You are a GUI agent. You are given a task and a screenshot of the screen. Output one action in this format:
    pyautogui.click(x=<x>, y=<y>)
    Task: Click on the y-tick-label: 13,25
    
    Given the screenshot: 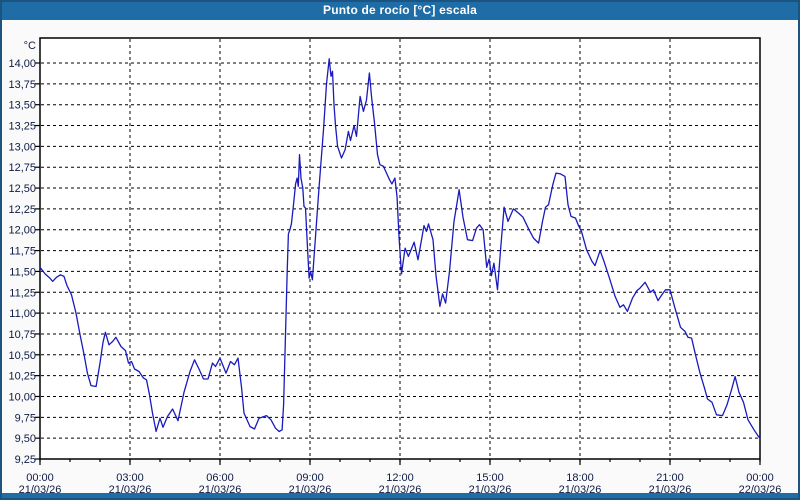 What is the action you would take?
    pyautogui.click(x=22, y=127)
    